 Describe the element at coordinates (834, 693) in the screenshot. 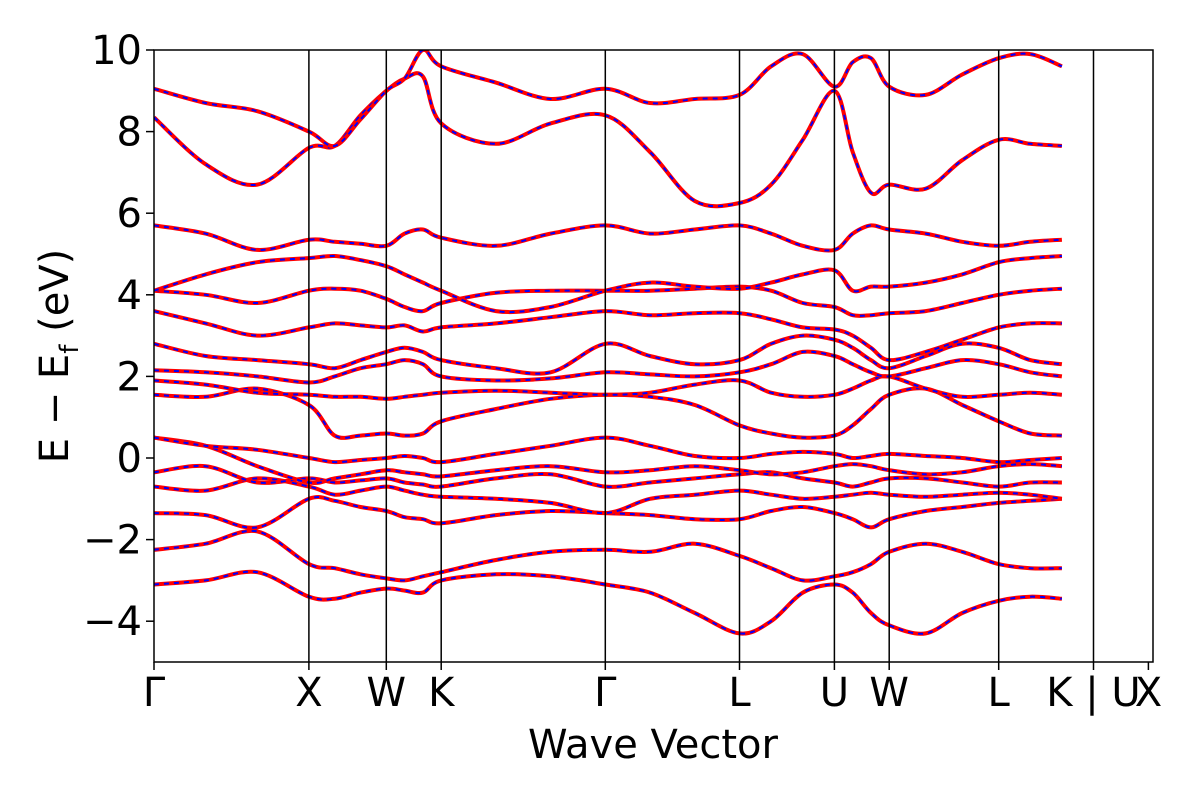

I see `x-tick-label-6: U` at that location.